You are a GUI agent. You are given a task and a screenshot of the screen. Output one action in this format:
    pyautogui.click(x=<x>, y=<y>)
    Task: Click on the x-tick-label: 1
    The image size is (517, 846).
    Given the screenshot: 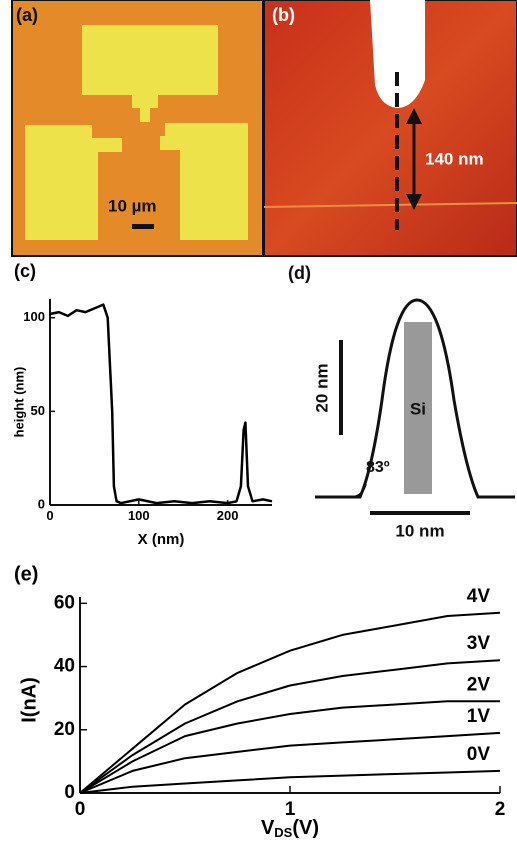 What is the action you would take?
    pyautogui.click(x=290, y=809)
    